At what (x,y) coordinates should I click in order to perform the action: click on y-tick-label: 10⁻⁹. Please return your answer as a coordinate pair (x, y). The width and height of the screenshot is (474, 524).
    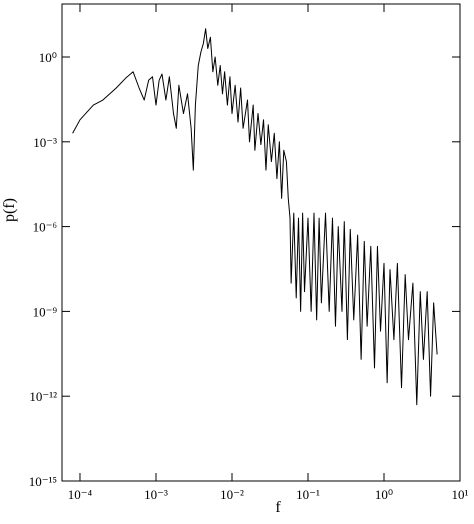
    Looking at the image, I should click on (45, 311).